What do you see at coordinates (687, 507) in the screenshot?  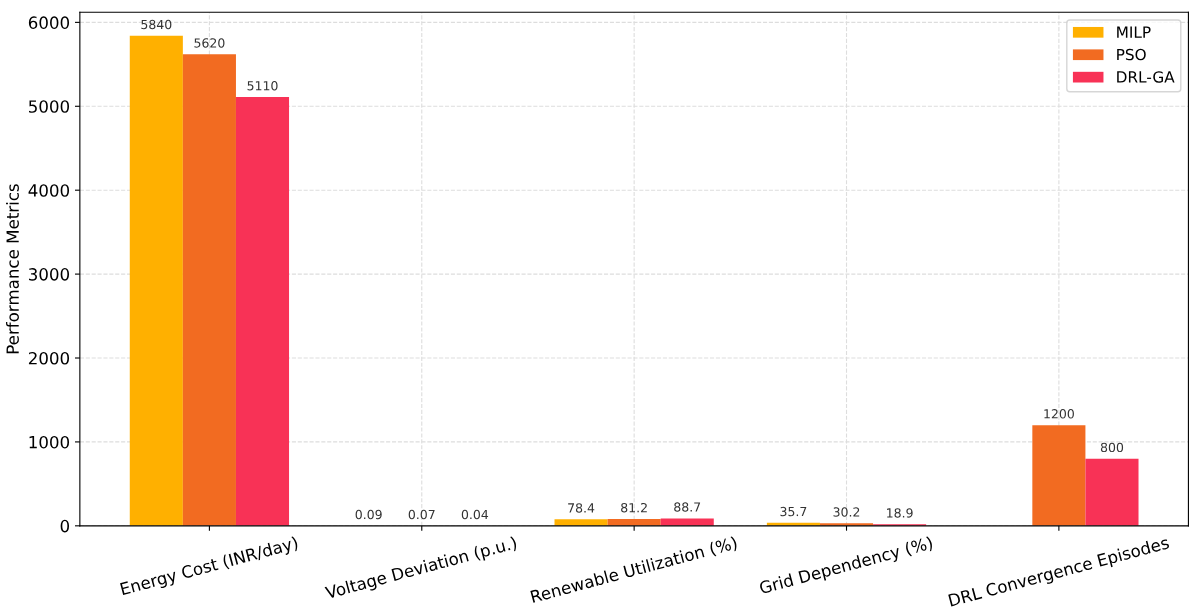 I see `data-label: 88.7` at bounding box center [687, 507].